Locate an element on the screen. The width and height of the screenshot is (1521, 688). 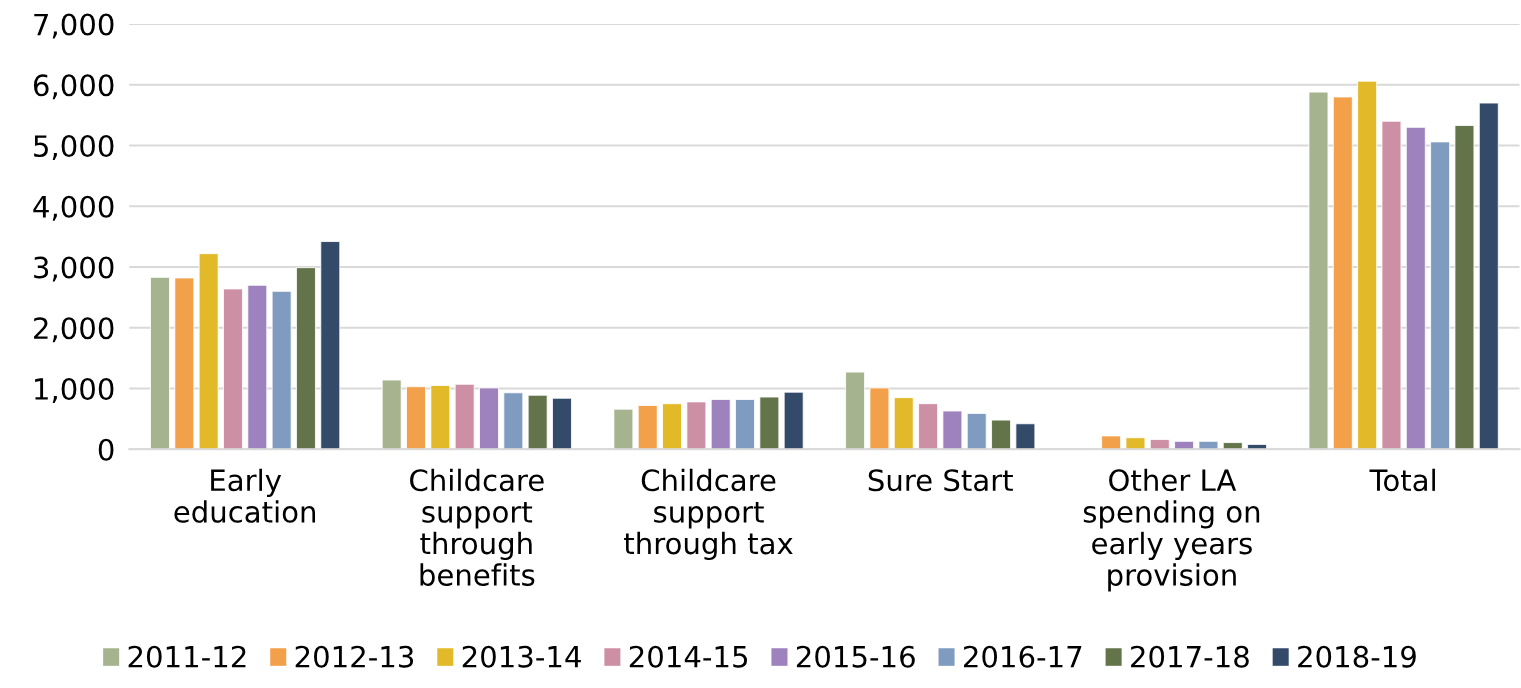
legend-label: 2013-14 is located at coordinates (521, 656).